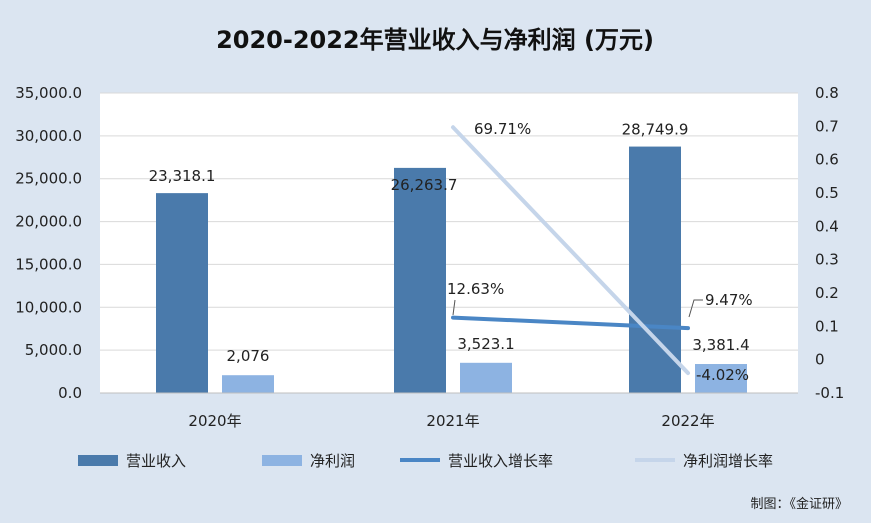  Describe the element at coordinates (728, 461) in the screenshot. I see `legend-label: 净利润增长率` at that location.